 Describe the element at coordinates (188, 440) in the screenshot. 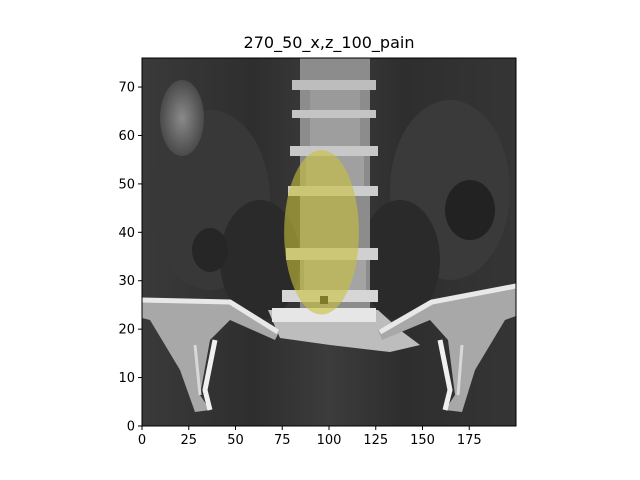

I see `x-tick-label: 25` at that location.